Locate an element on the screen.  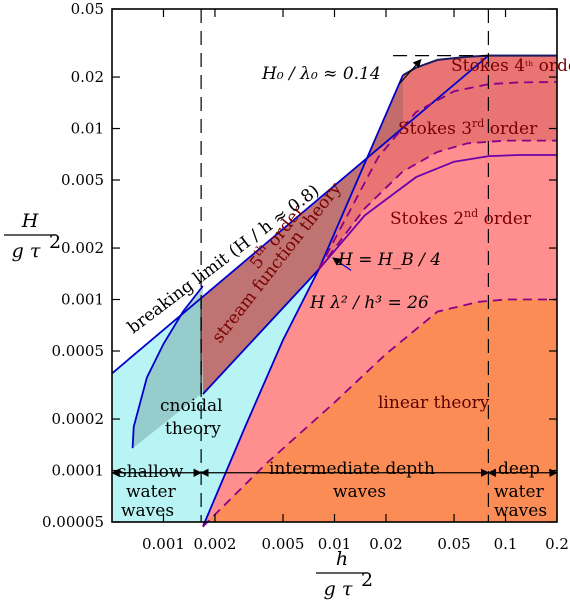
cnoidal-label-1: cnoidal is located at coordinates (191, 406).